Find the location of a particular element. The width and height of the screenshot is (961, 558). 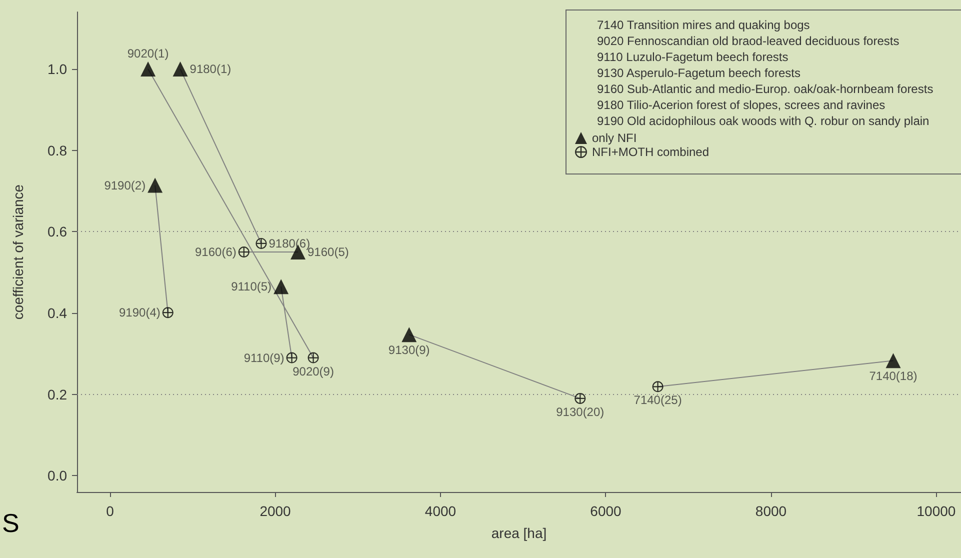

y-tick-label: 0.0 is located at coordinates (58, 476).